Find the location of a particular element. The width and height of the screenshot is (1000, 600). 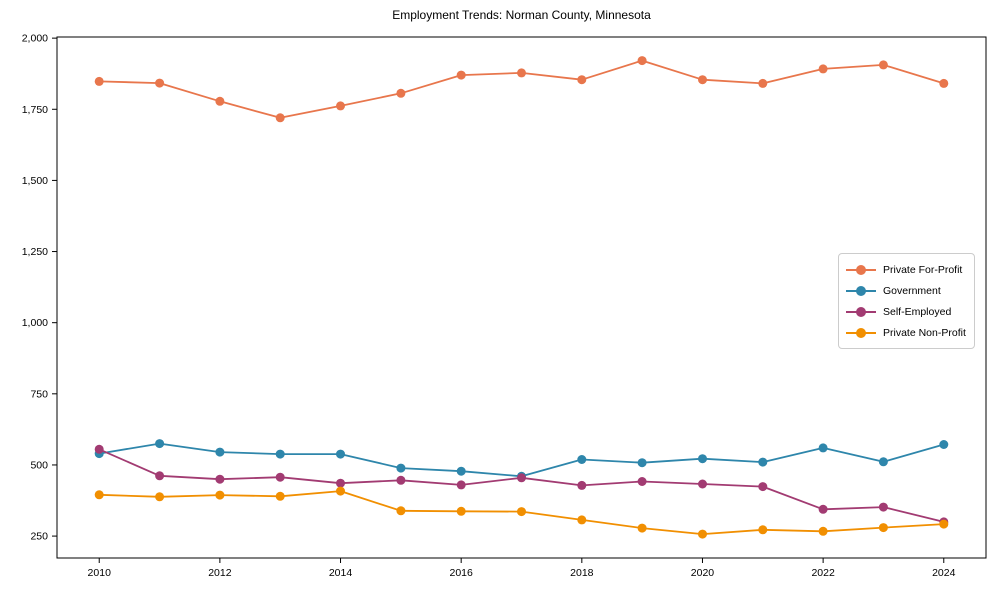

legend-label: Private Non-Profit is located at coordinates (924, 332).